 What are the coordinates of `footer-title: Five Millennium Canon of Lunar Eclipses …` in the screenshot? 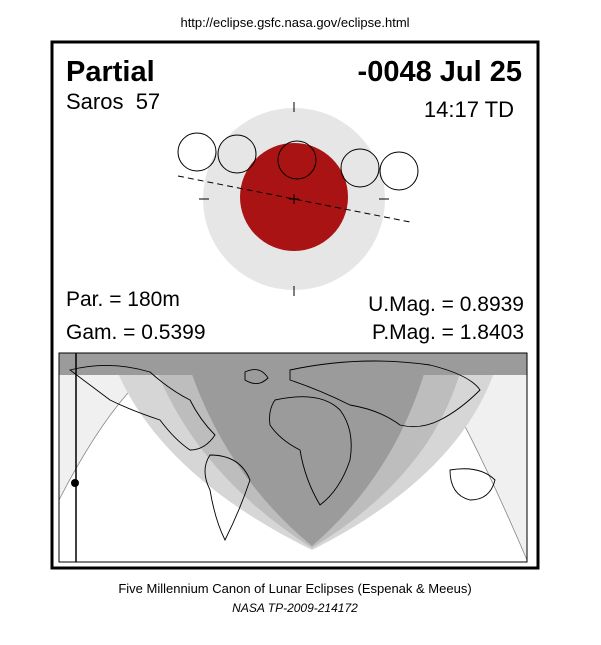 It's located at (294, 588).